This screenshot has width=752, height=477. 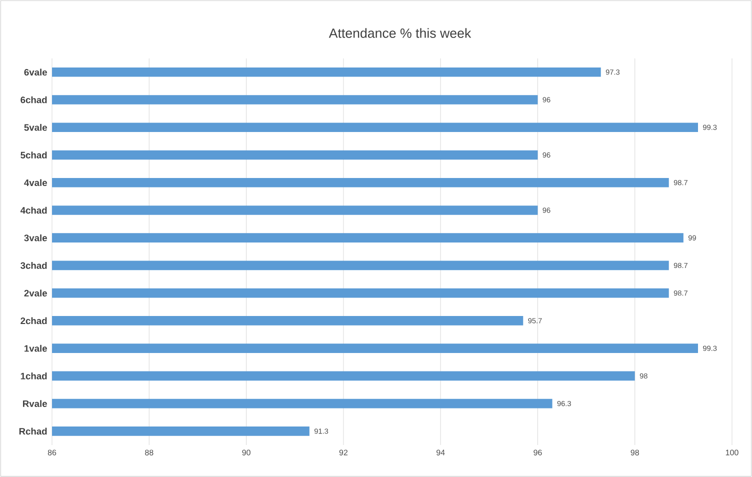 I want to click on x-tick-label: 88, so click(x=149, y=453).